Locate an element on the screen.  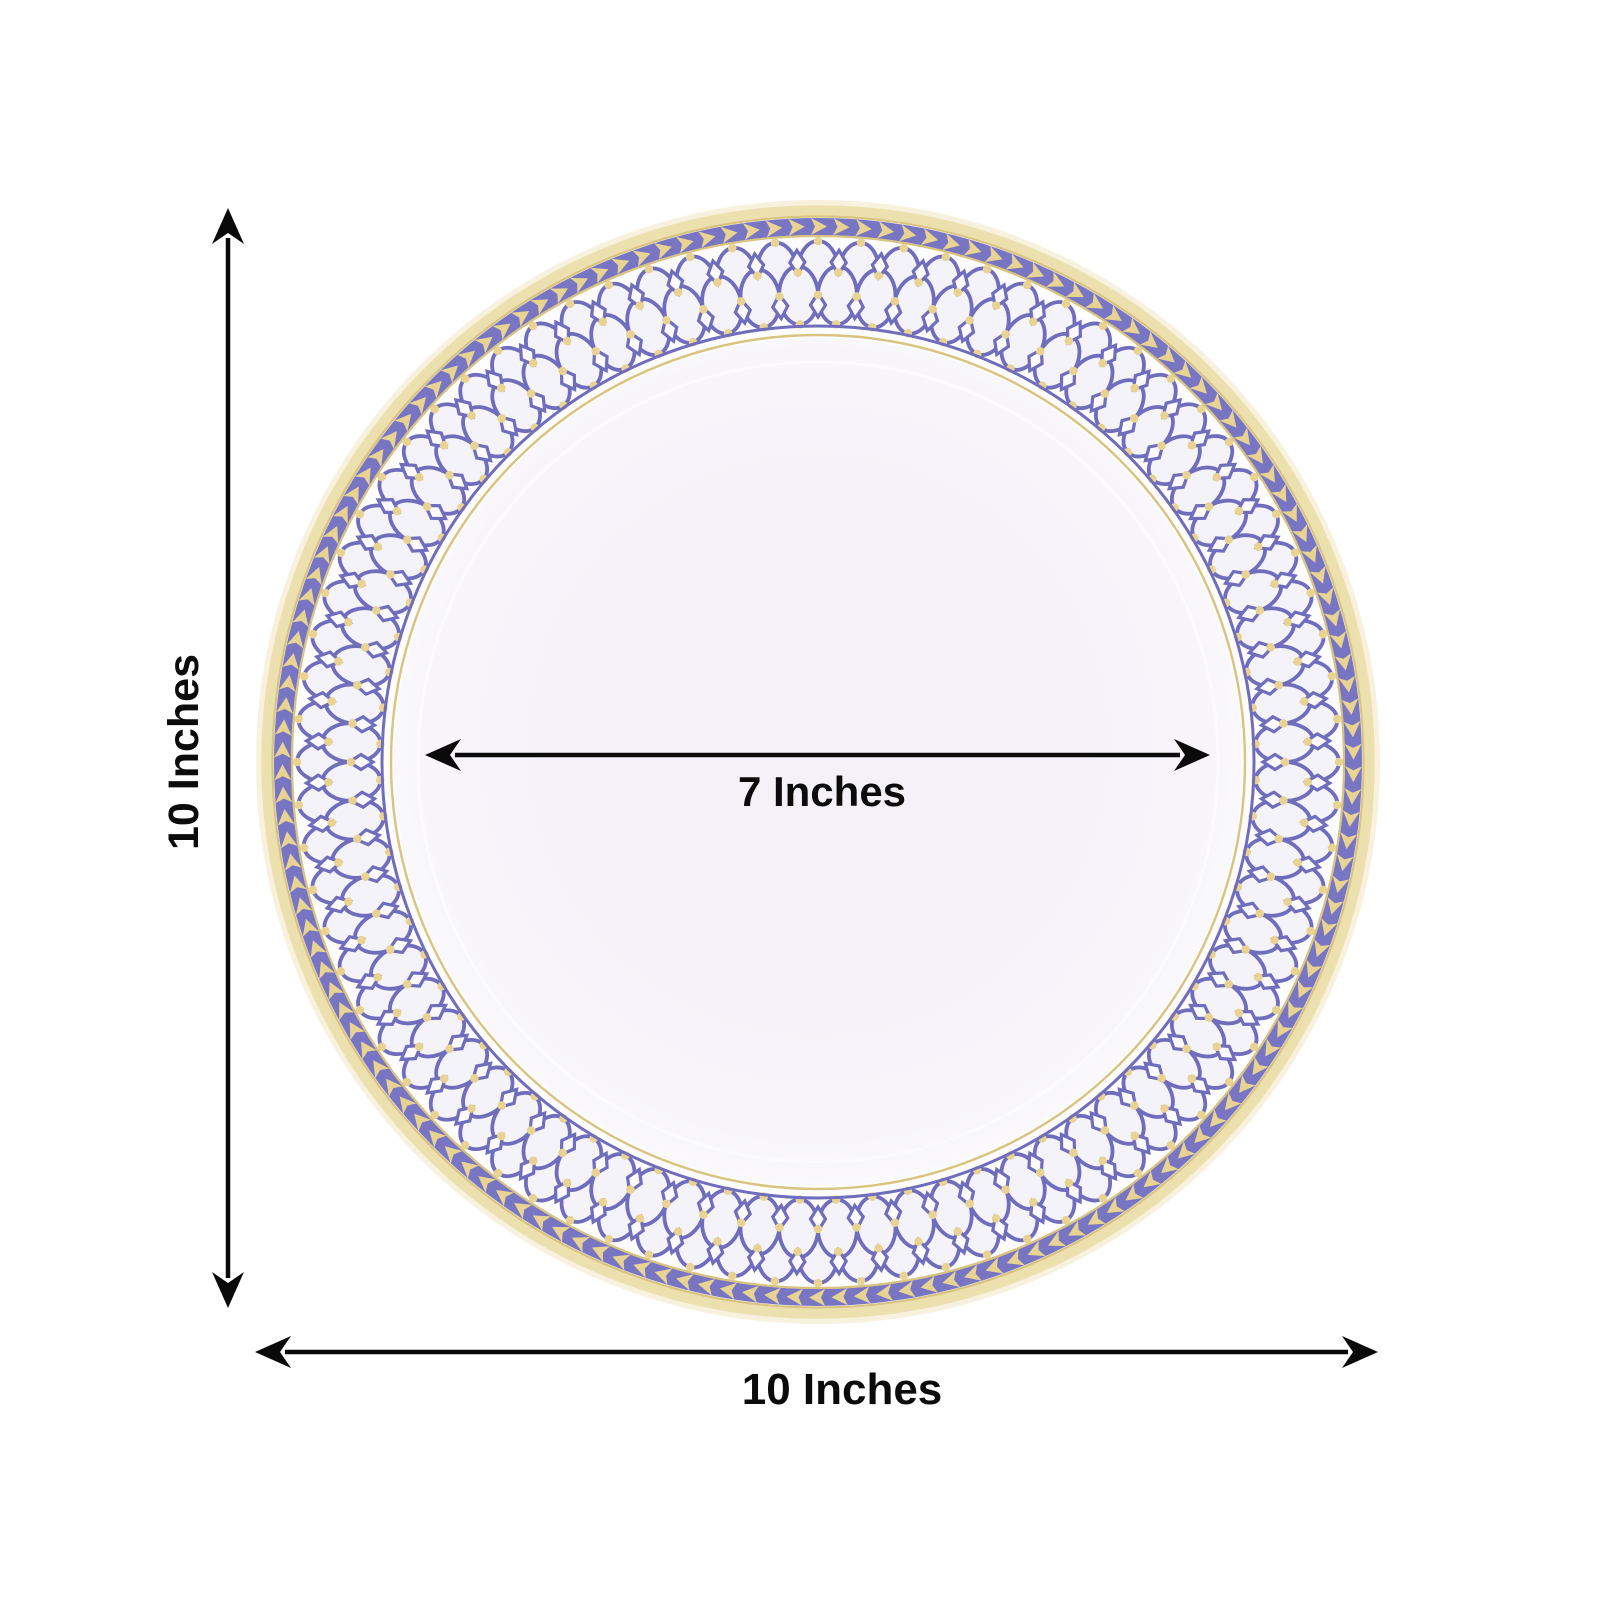
height-dimension-label: 10 Inches is located at coordinates (184, 752).